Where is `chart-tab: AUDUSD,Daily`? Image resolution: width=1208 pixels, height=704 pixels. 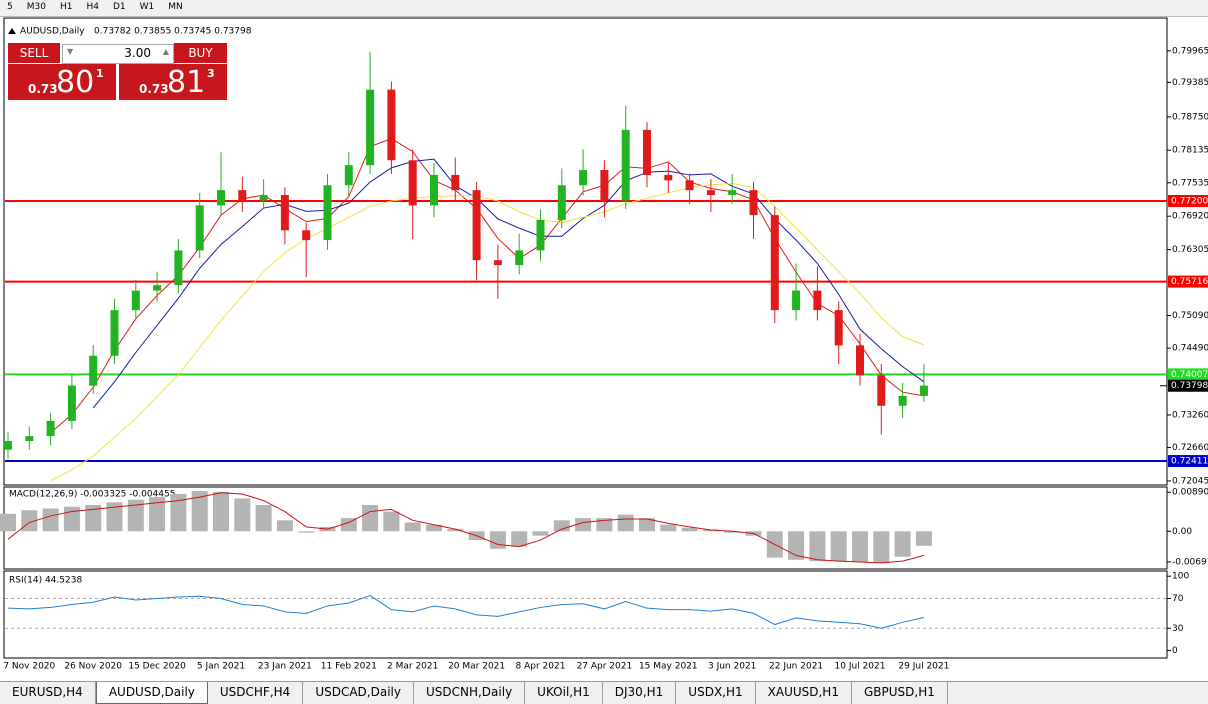 chart-tab: AUDUSD,Daily is located at coordinates (151, 693).